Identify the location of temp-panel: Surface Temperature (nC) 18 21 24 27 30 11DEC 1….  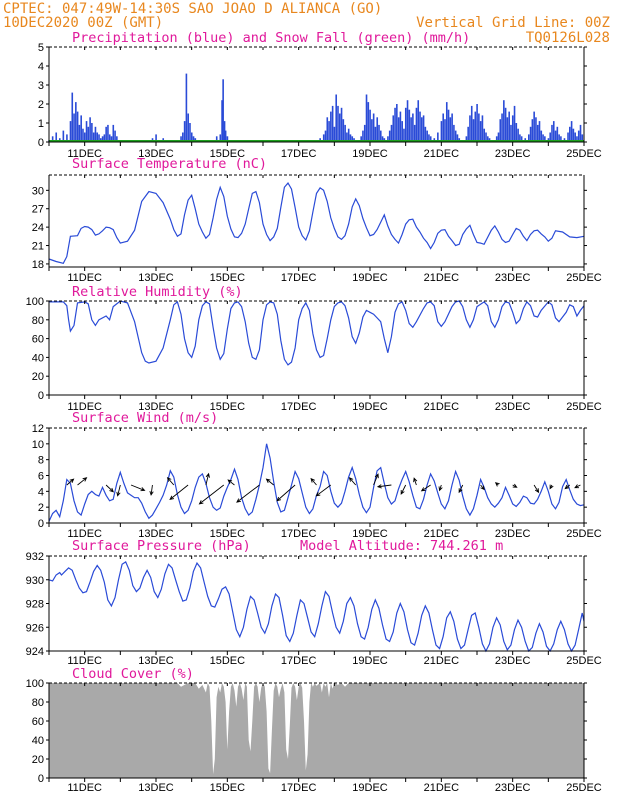
(317, 220).